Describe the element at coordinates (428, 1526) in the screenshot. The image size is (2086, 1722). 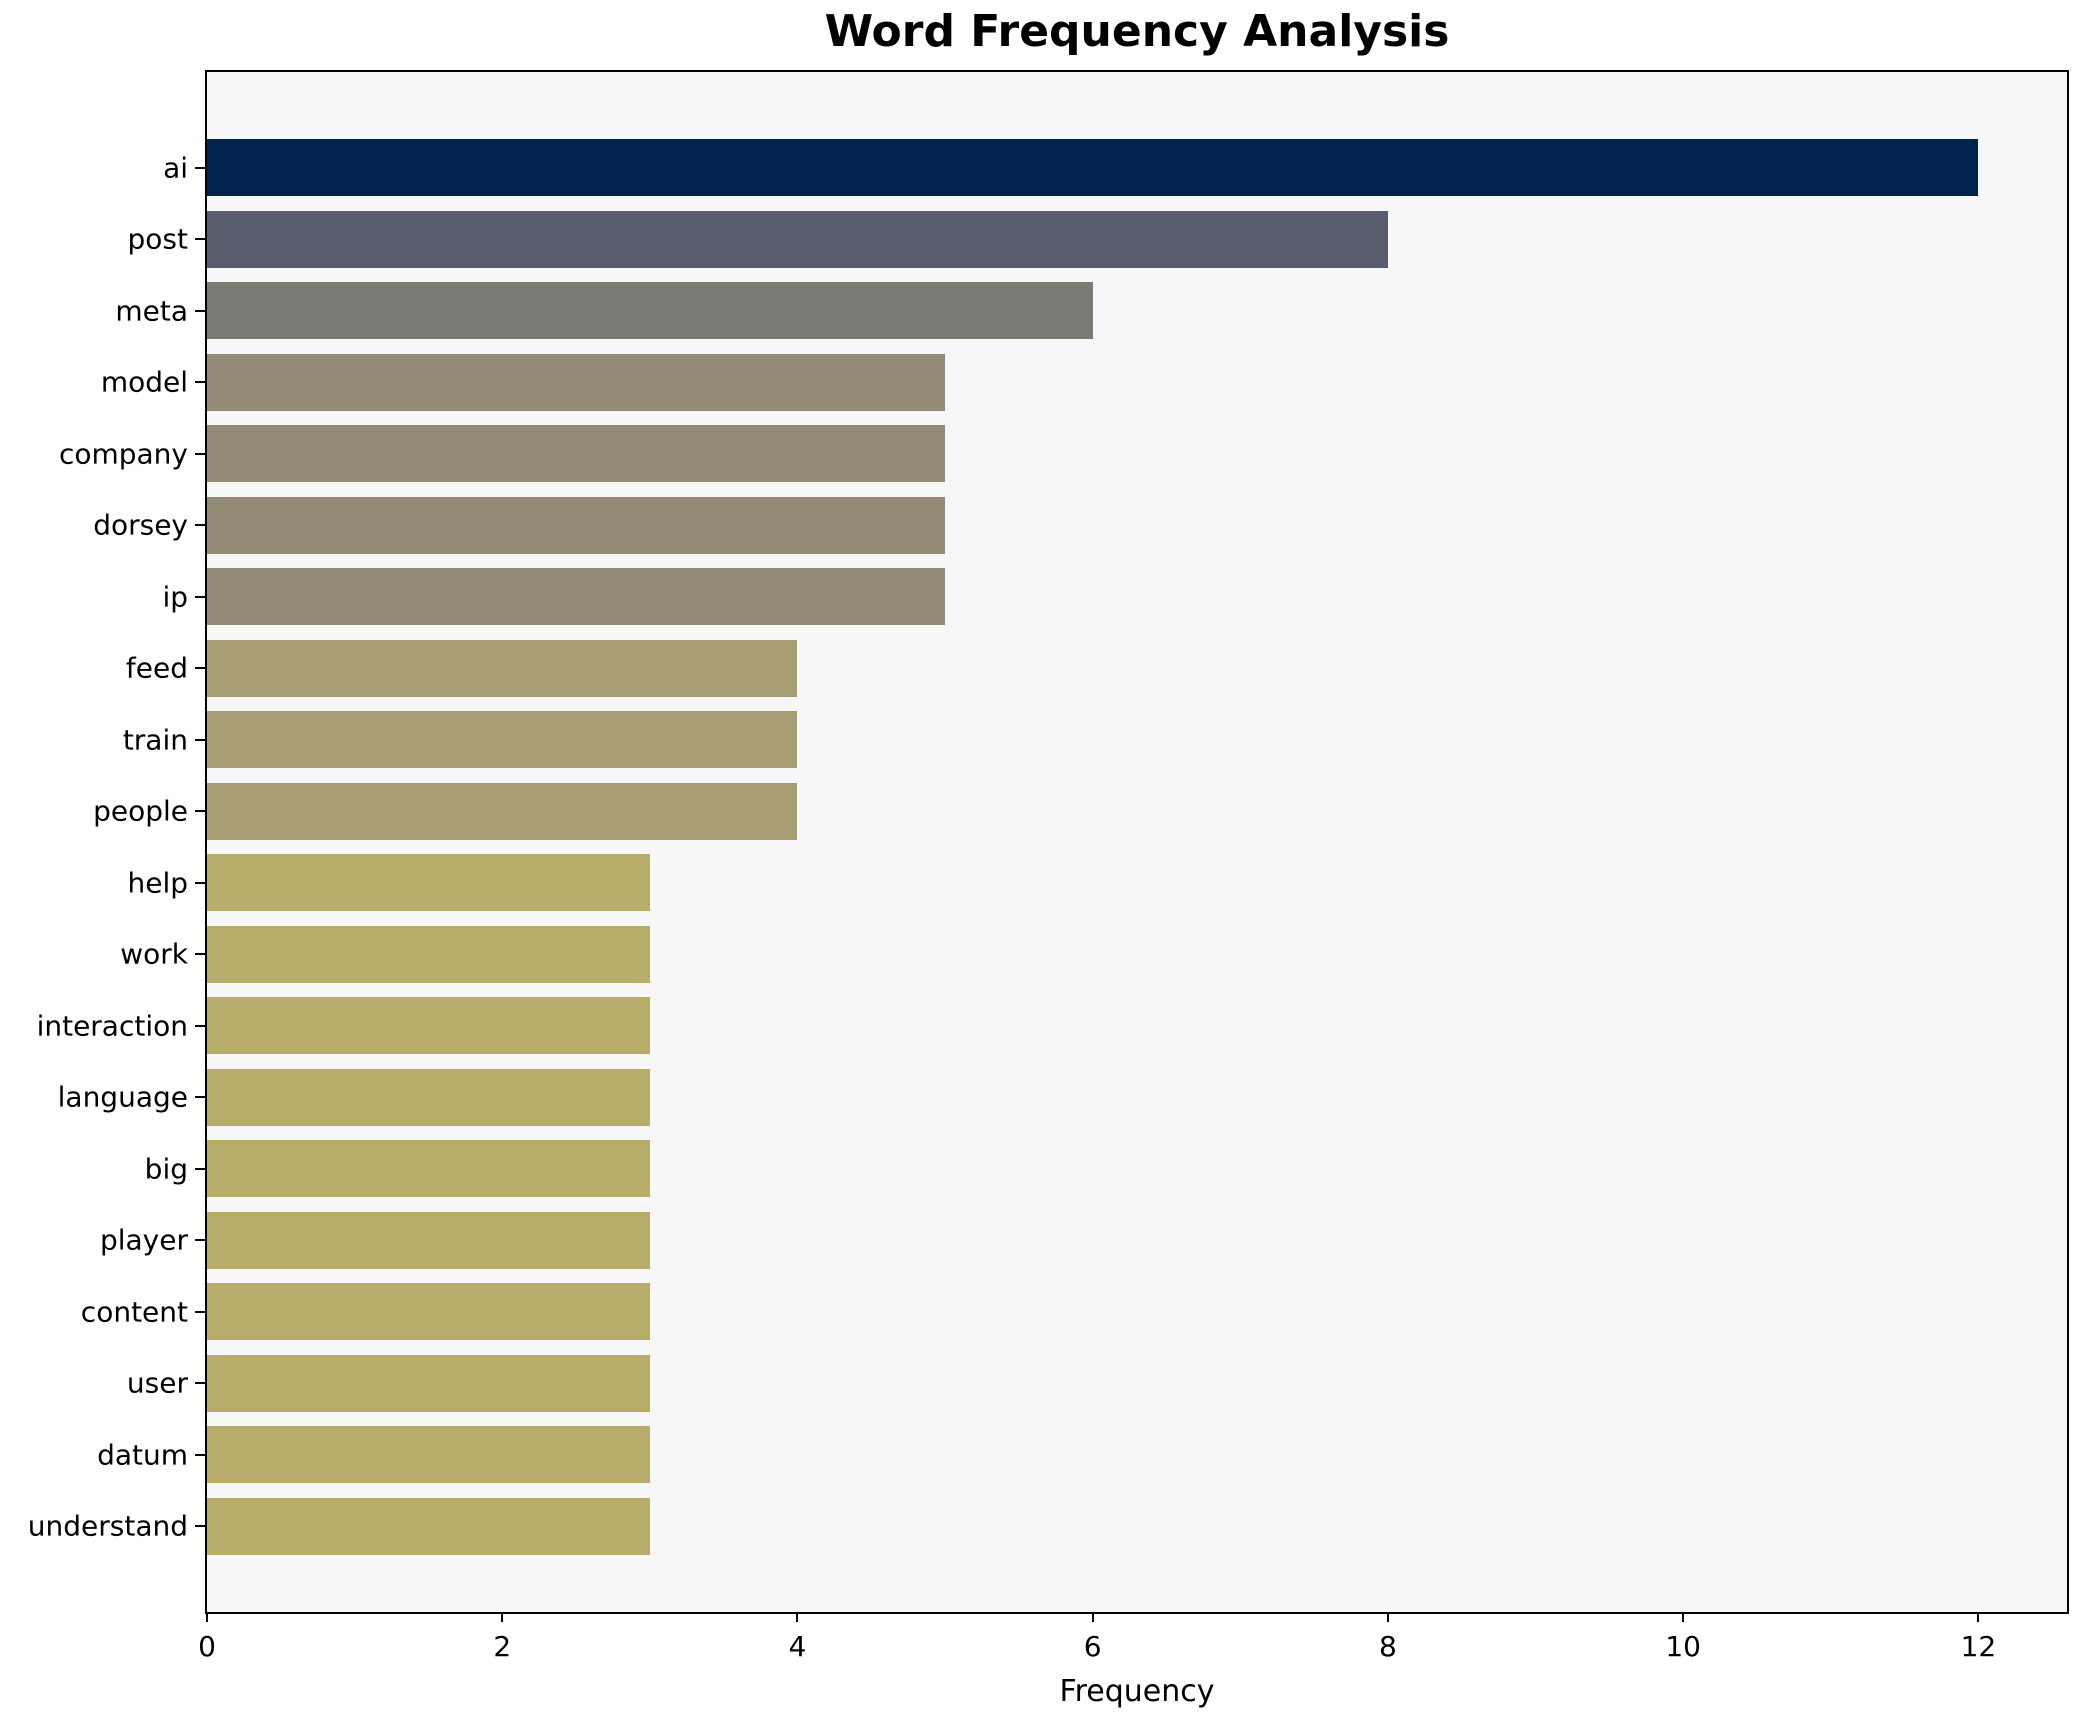
I see `bar-understand` at that location.